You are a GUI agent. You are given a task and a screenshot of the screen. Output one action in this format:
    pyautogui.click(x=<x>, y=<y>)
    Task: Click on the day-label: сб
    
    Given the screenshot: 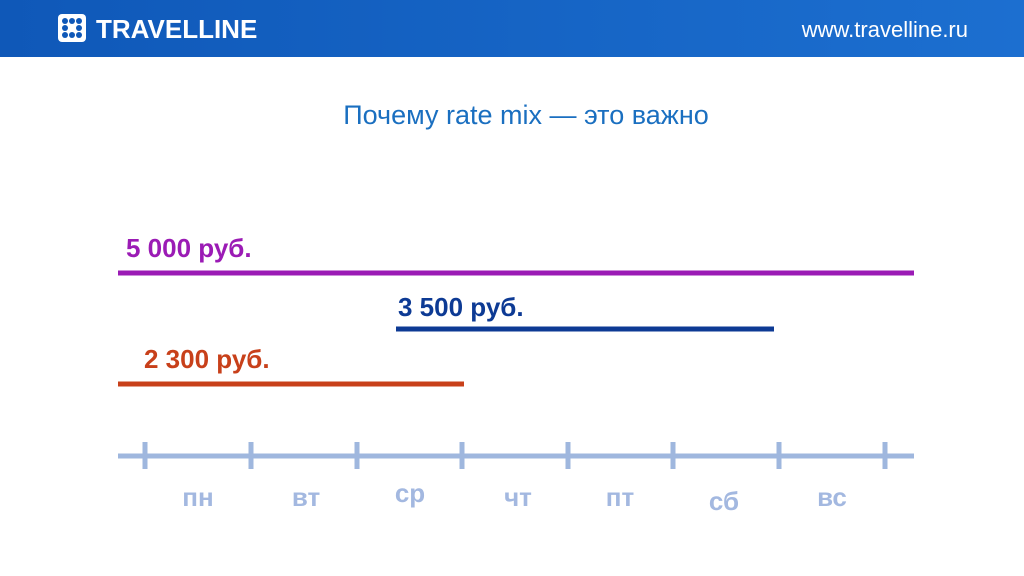 What is the action you would take?
    pyautogui.click(x=724, y=501)
    